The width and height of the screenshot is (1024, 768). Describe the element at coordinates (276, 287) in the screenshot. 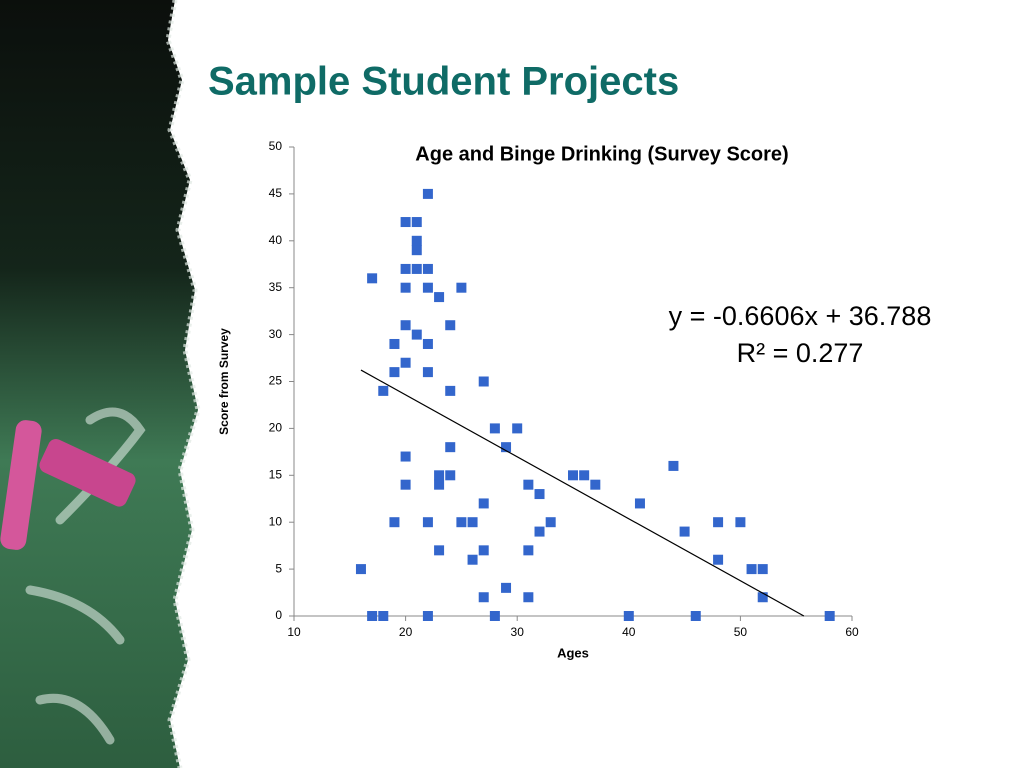

I see `y-tick-label: 35` at that location.